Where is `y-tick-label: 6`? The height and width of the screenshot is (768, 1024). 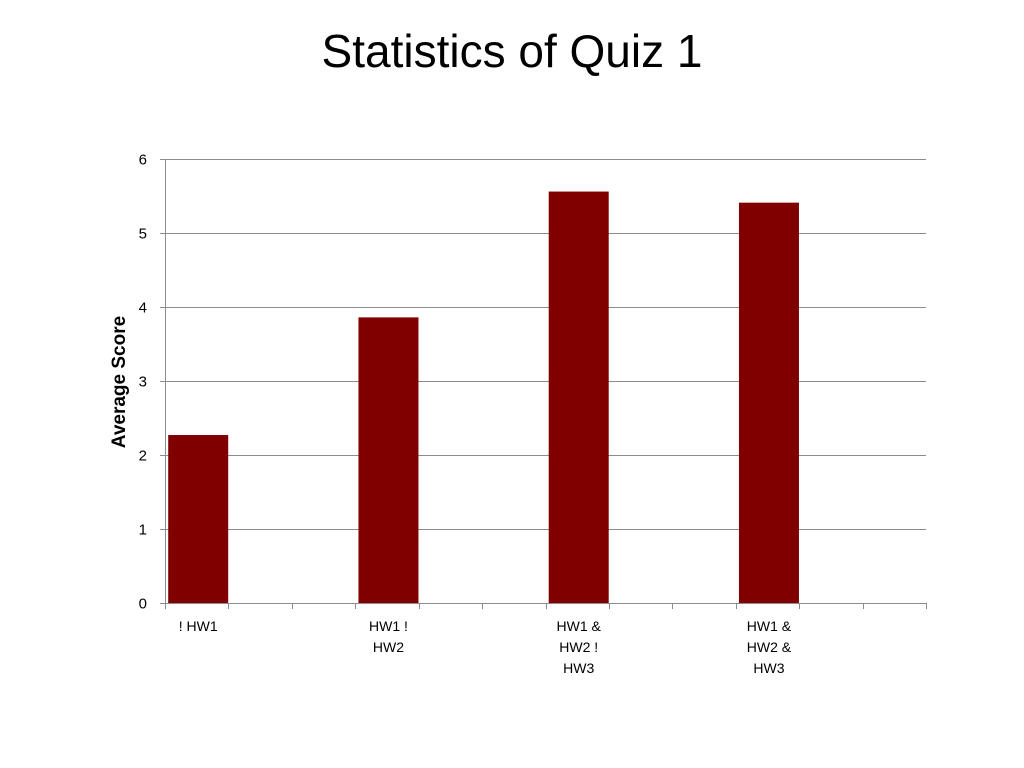 y-tick-label: 6 is located at coordinates (143, 160).